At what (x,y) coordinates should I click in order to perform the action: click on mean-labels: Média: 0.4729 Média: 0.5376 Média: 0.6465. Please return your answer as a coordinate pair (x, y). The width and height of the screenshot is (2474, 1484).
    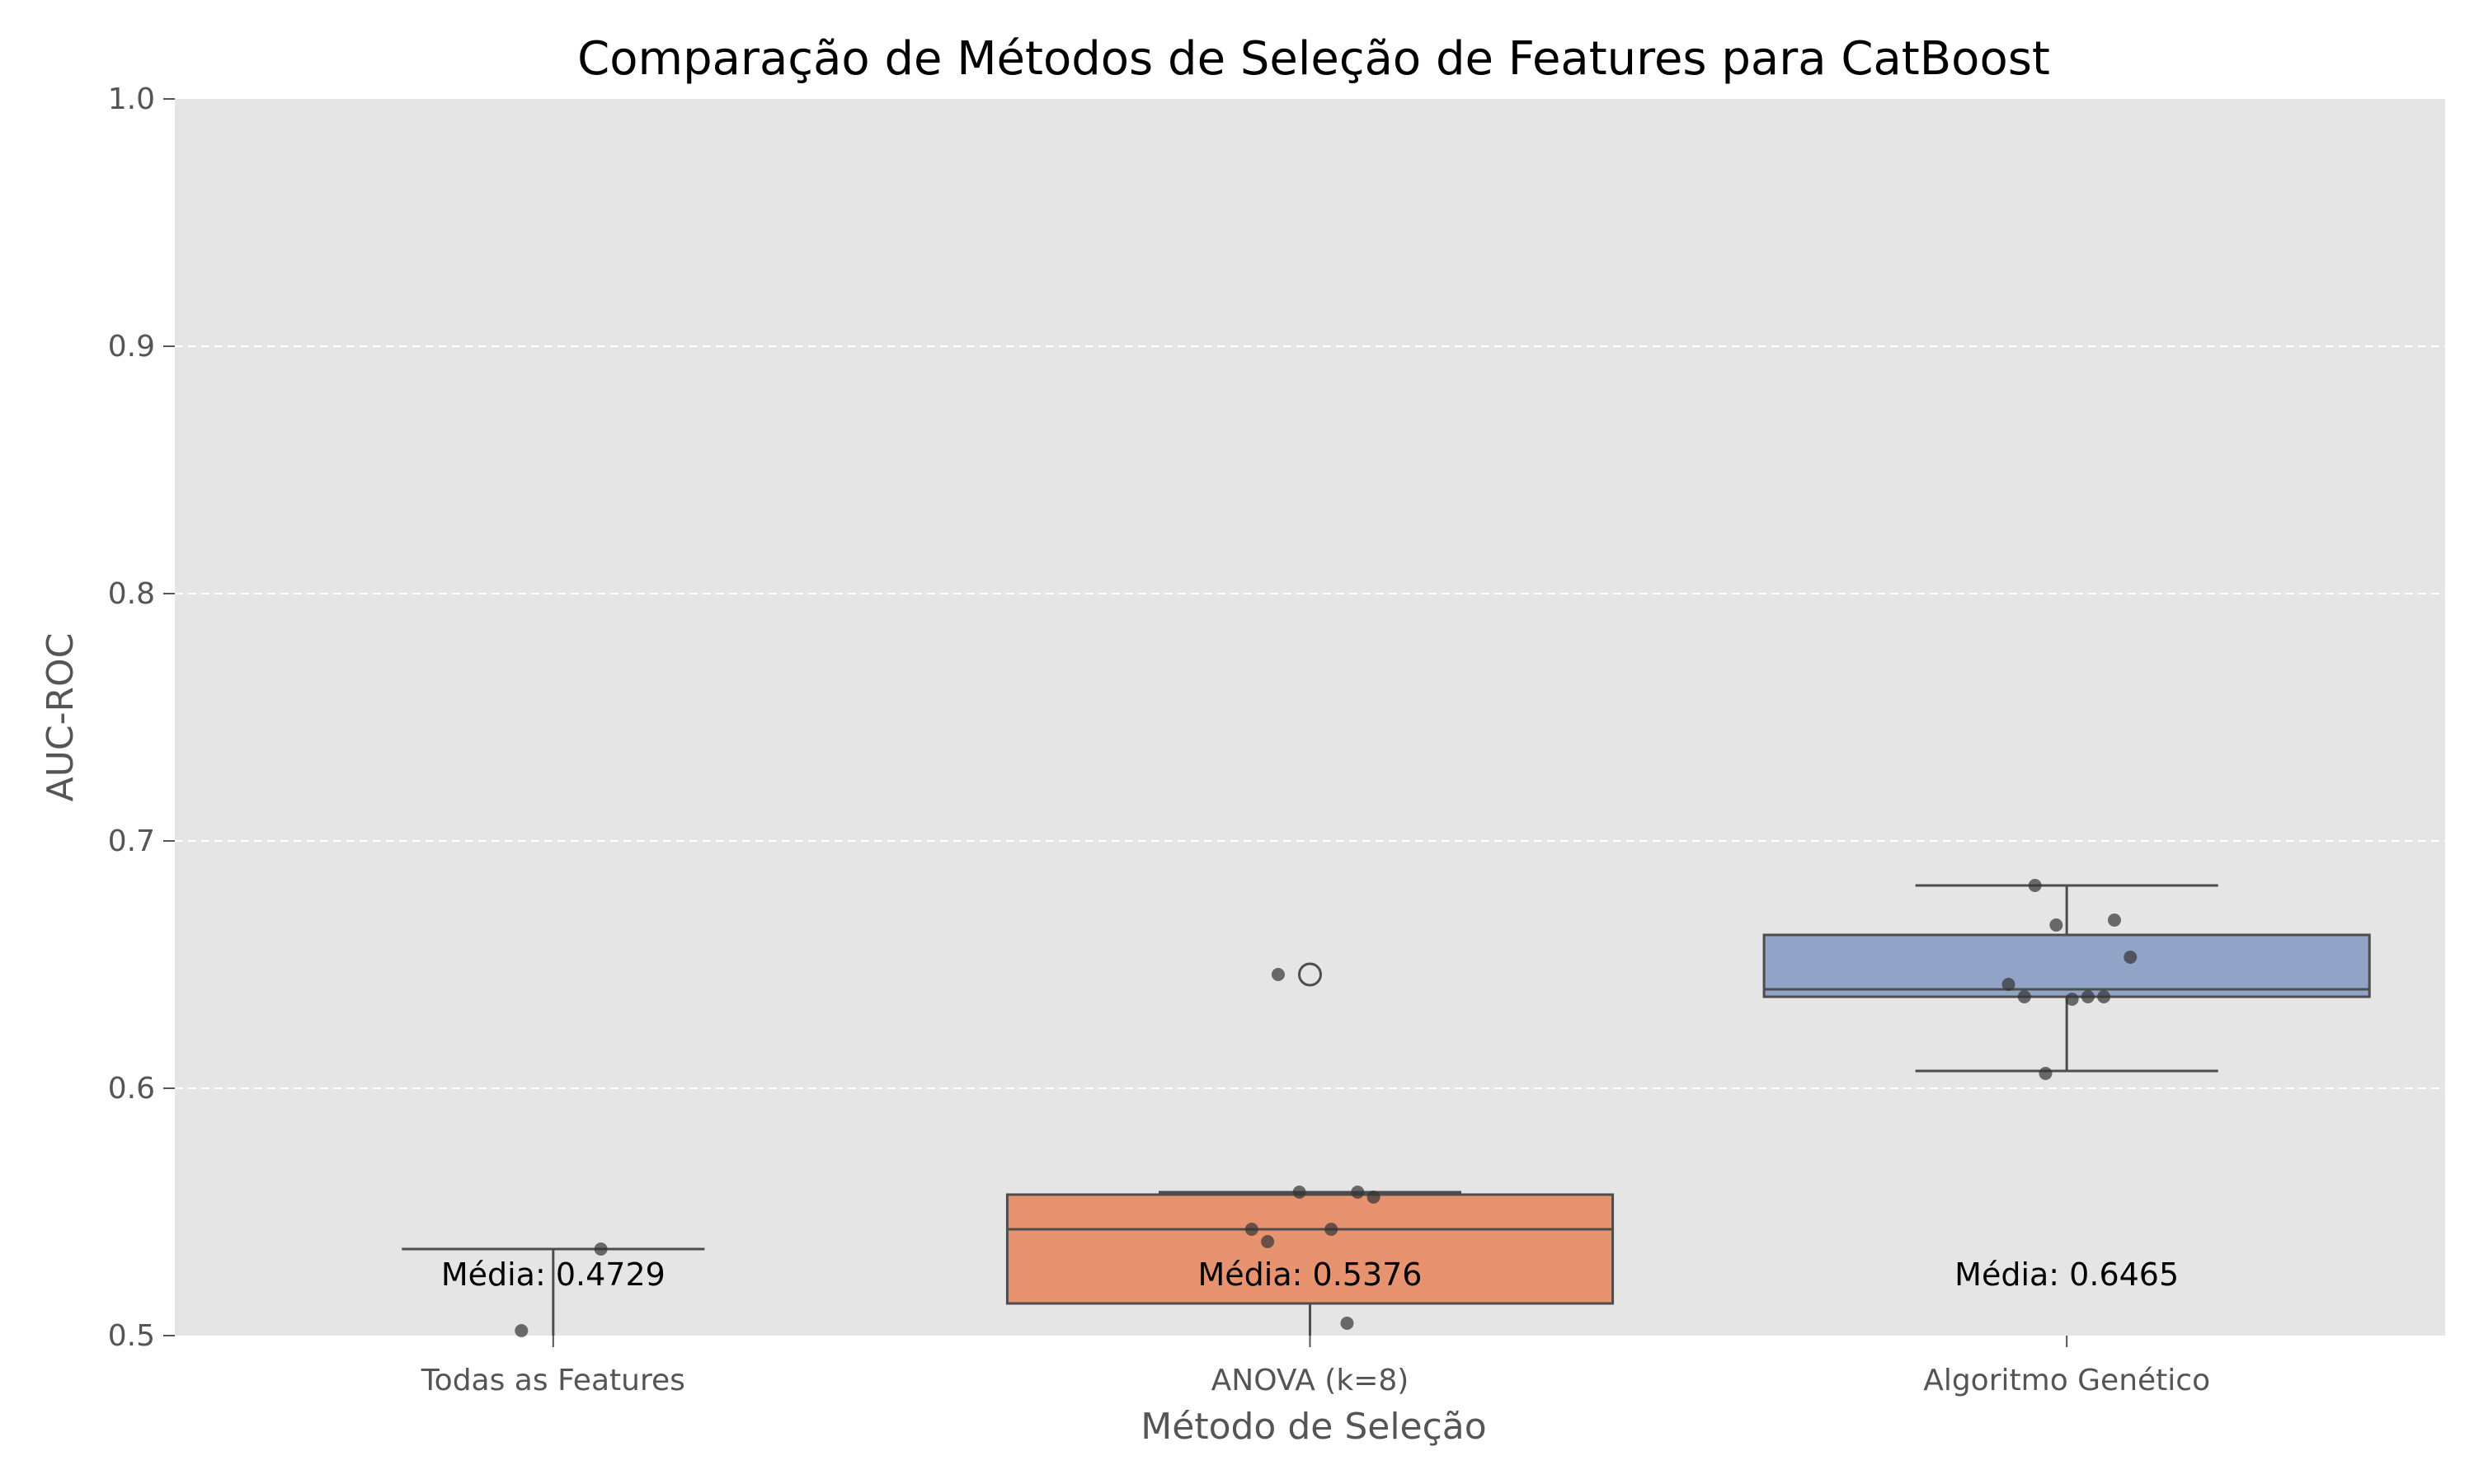
    Looking at the image, I should click on (1310, 1274).